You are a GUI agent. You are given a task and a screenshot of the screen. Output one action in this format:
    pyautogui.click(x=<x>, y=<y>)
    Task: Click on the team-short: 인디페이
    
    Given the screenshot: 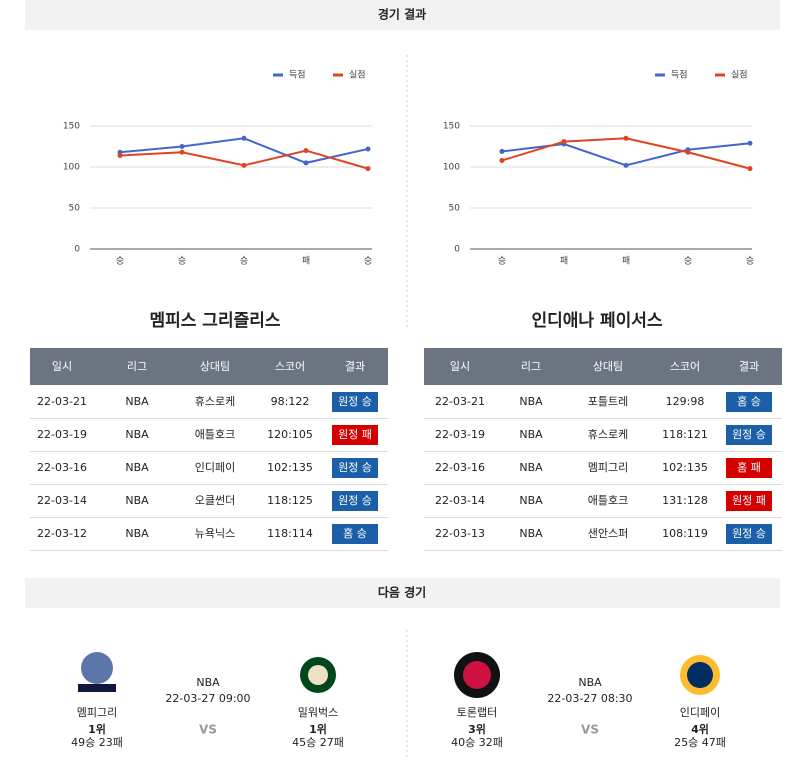 What is the action you would take?
    pyautogui.click(x=700, y=712)
    